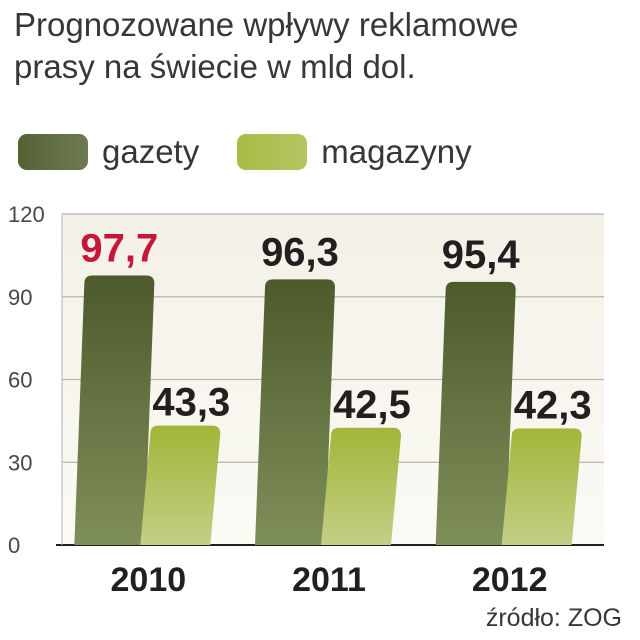  What do you see at coordinates (149, 580) in the screenshot?
I see `x-tick-label: 2010` at bounding box center [149, 580].